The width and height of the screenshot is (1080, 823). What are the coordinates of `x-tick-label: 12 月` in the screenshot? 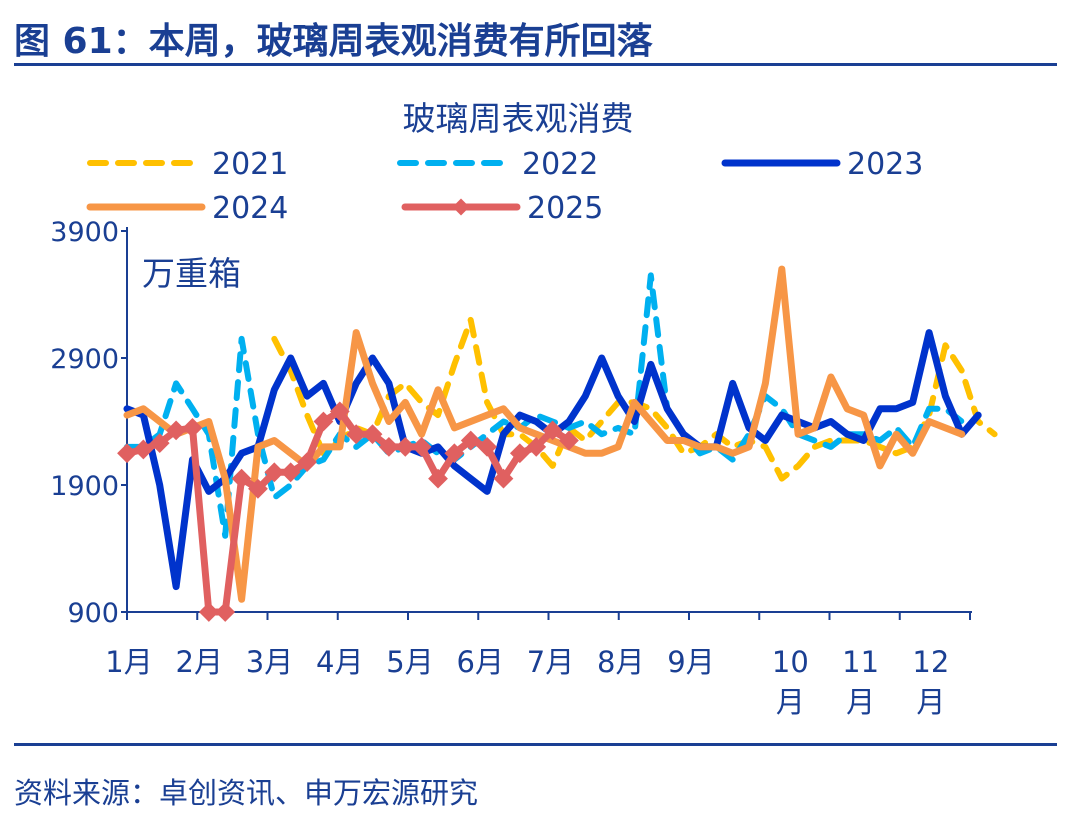 It's located at (930, 682).